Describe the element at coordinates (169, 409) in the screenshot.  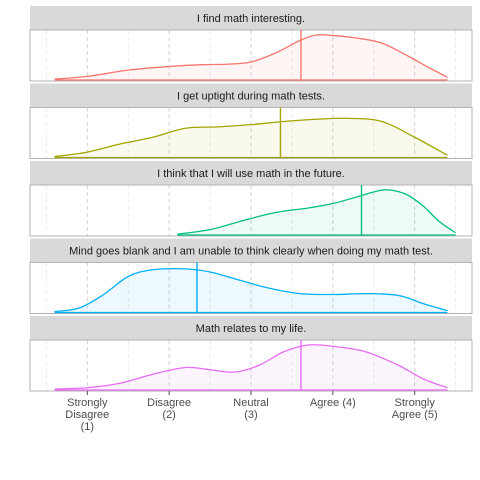
I see `x-tick-label: Disagree (2)` at that location.